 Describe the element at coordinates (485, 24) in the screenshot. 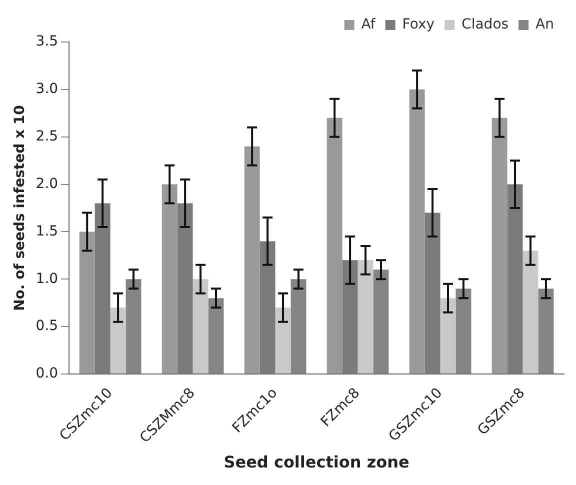

I see `legend-label: Clados` at that location.